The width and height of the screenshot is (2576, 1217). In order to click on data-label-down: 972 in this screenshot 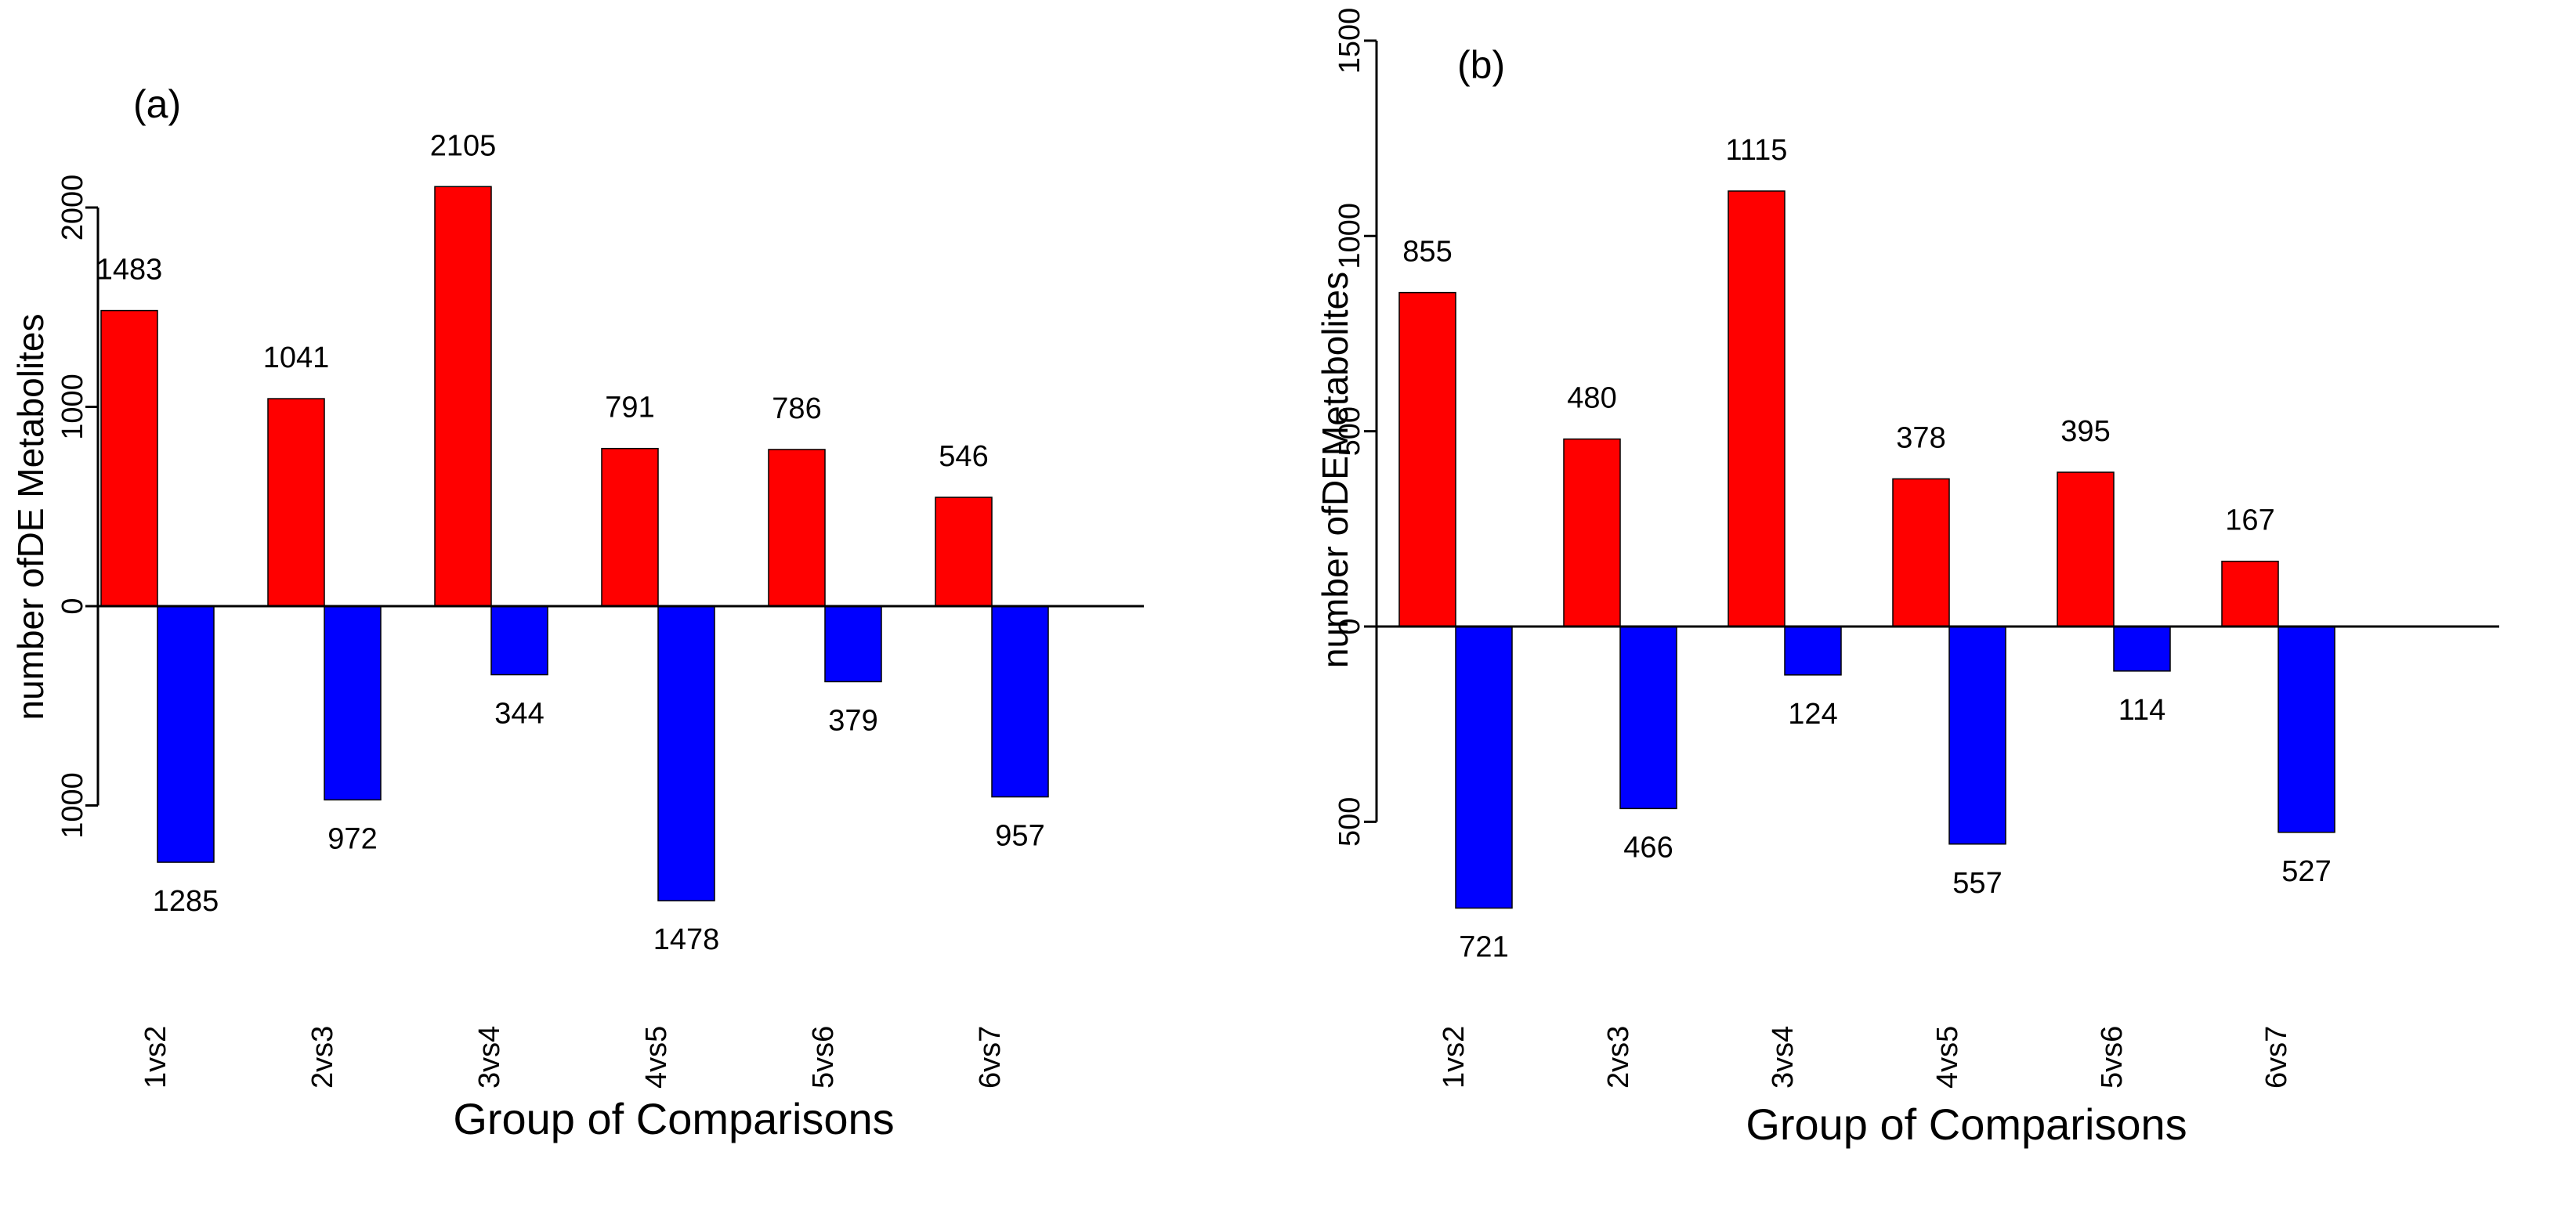, I will do `click(352, 839)`.